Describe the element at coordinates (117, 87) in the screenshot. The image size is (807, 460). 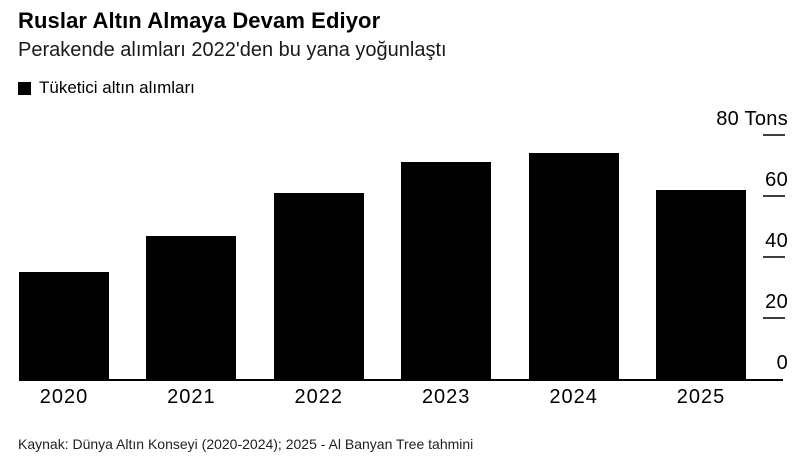
I see `legend-label: Tüketici altın alımları` at that location.